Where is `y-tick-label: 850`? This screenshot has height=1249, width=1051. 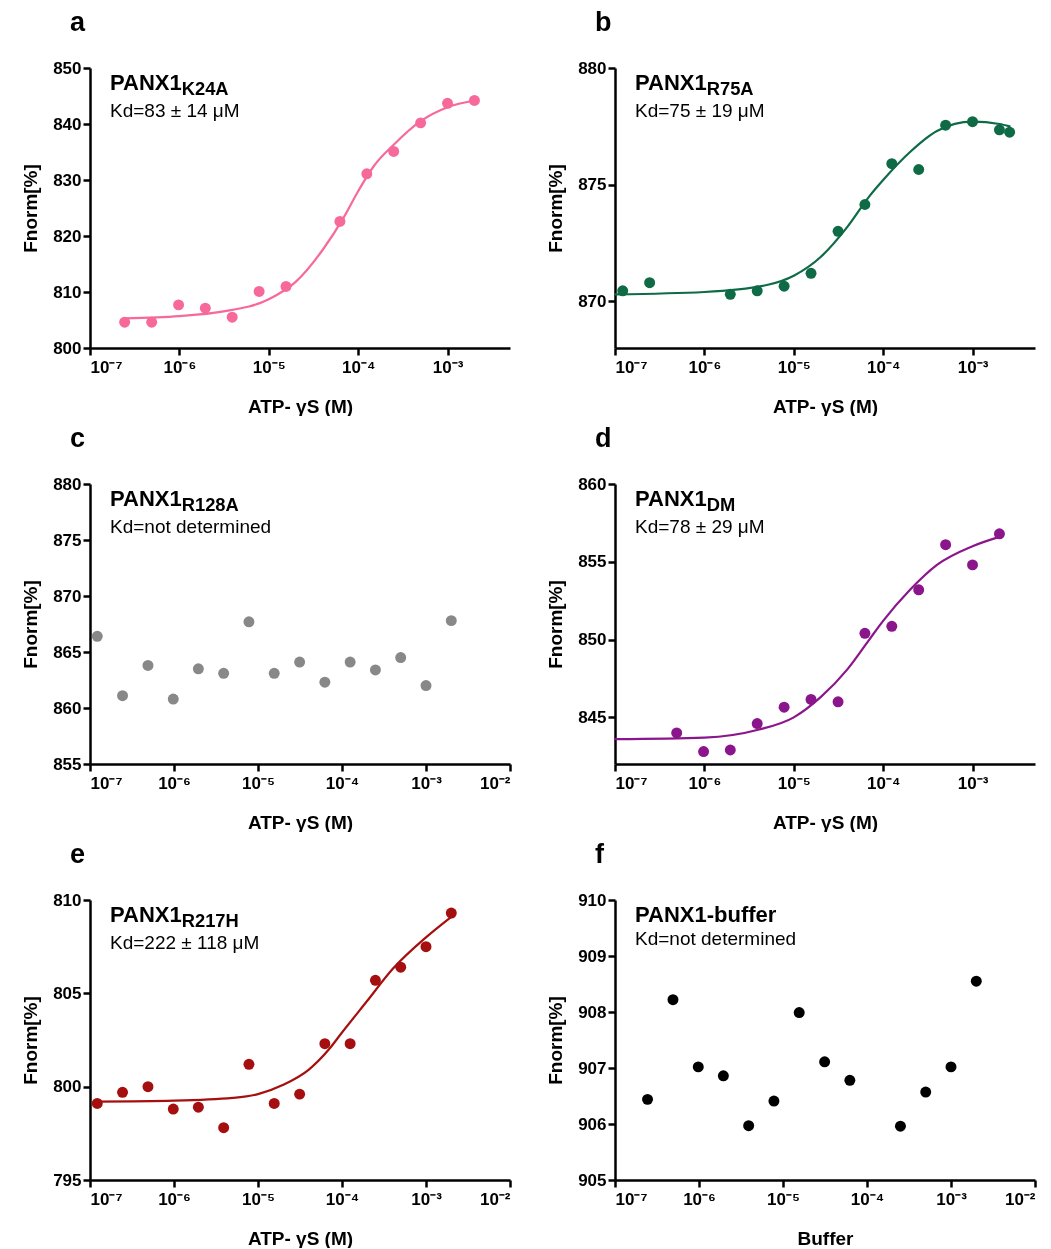 y-tick-label: 850 is located at coordinates (592, 640).